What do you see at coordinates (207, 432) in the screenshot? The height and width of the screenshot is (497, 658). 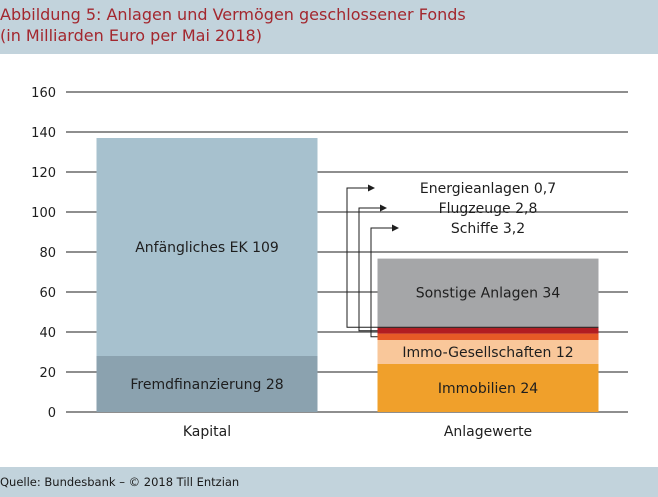 I see `x-category-label-kapital: Kapital` at bounding box center [207, 432].